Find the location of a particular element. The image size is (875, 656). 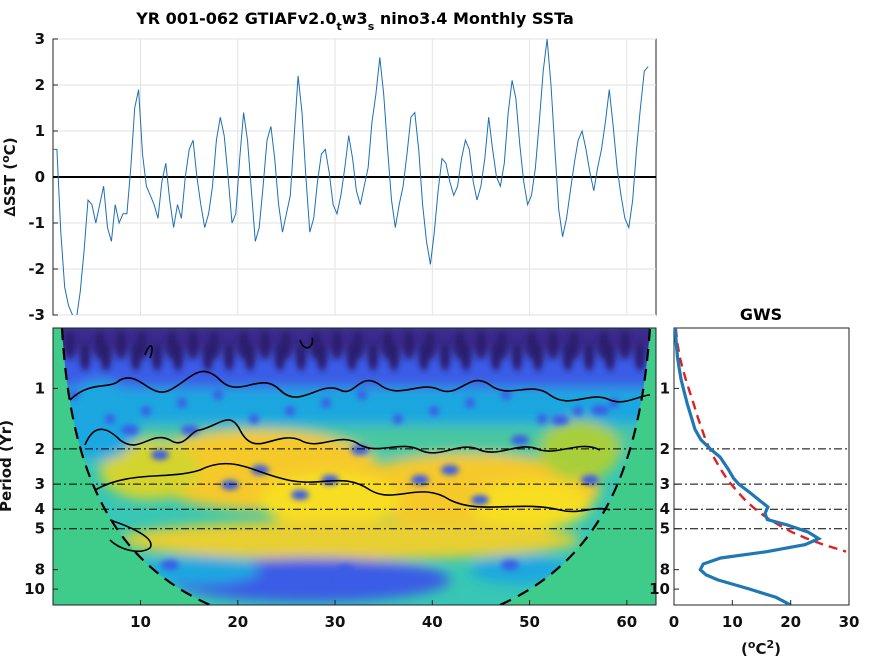

wavelet-x-ticks: 10 20 30 40 50 60 is located at coordinates (383, 615).